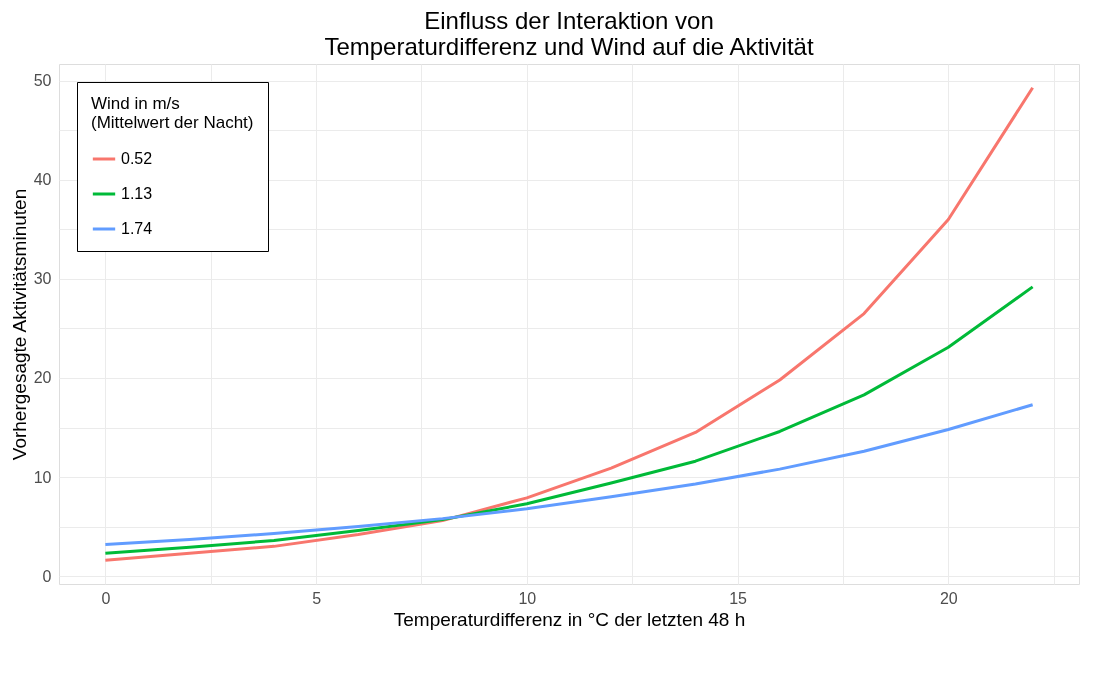 The height and width of the screenshot is (683, 1110). I want to click on chart-title: Einfluss der Interaktion von Temperaturdifferenz und Wind auf die Aktivität, so click(569, 33).